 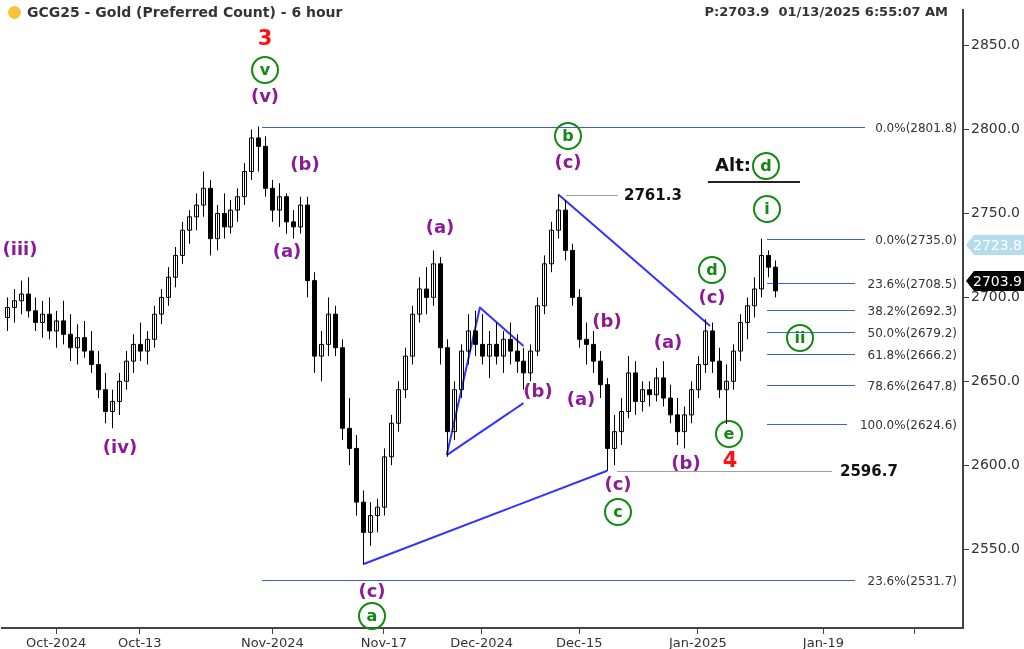 I want to click on annotation: Alt:, so click(x=733, y=164).